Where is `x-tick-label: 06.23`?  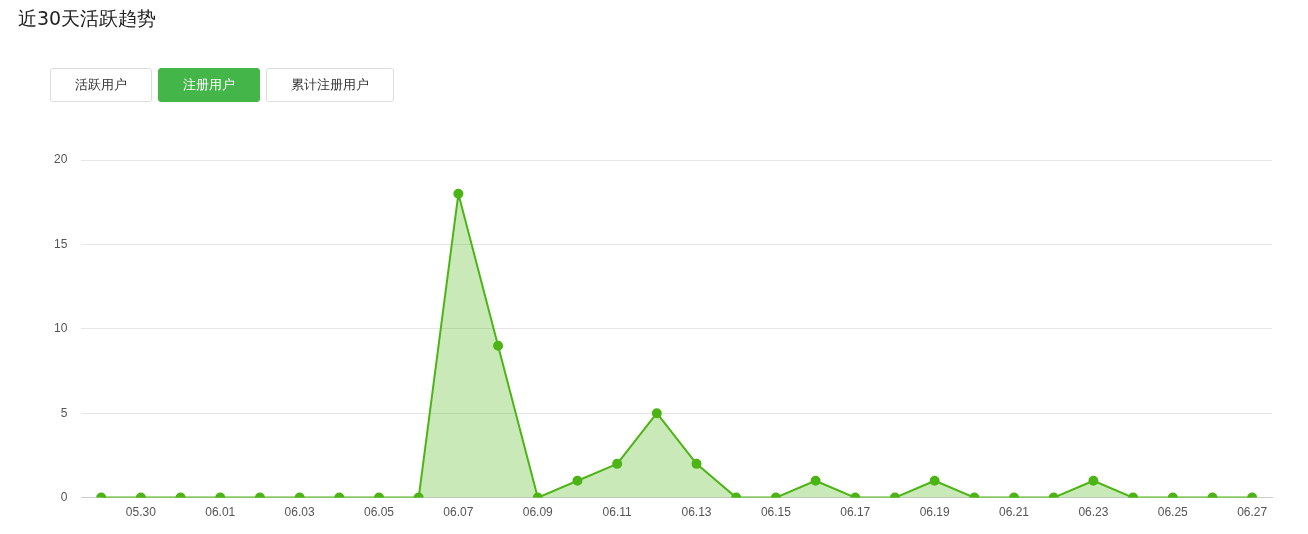
x-tick-label: 06.23 is located at coordinates (1093, 512).